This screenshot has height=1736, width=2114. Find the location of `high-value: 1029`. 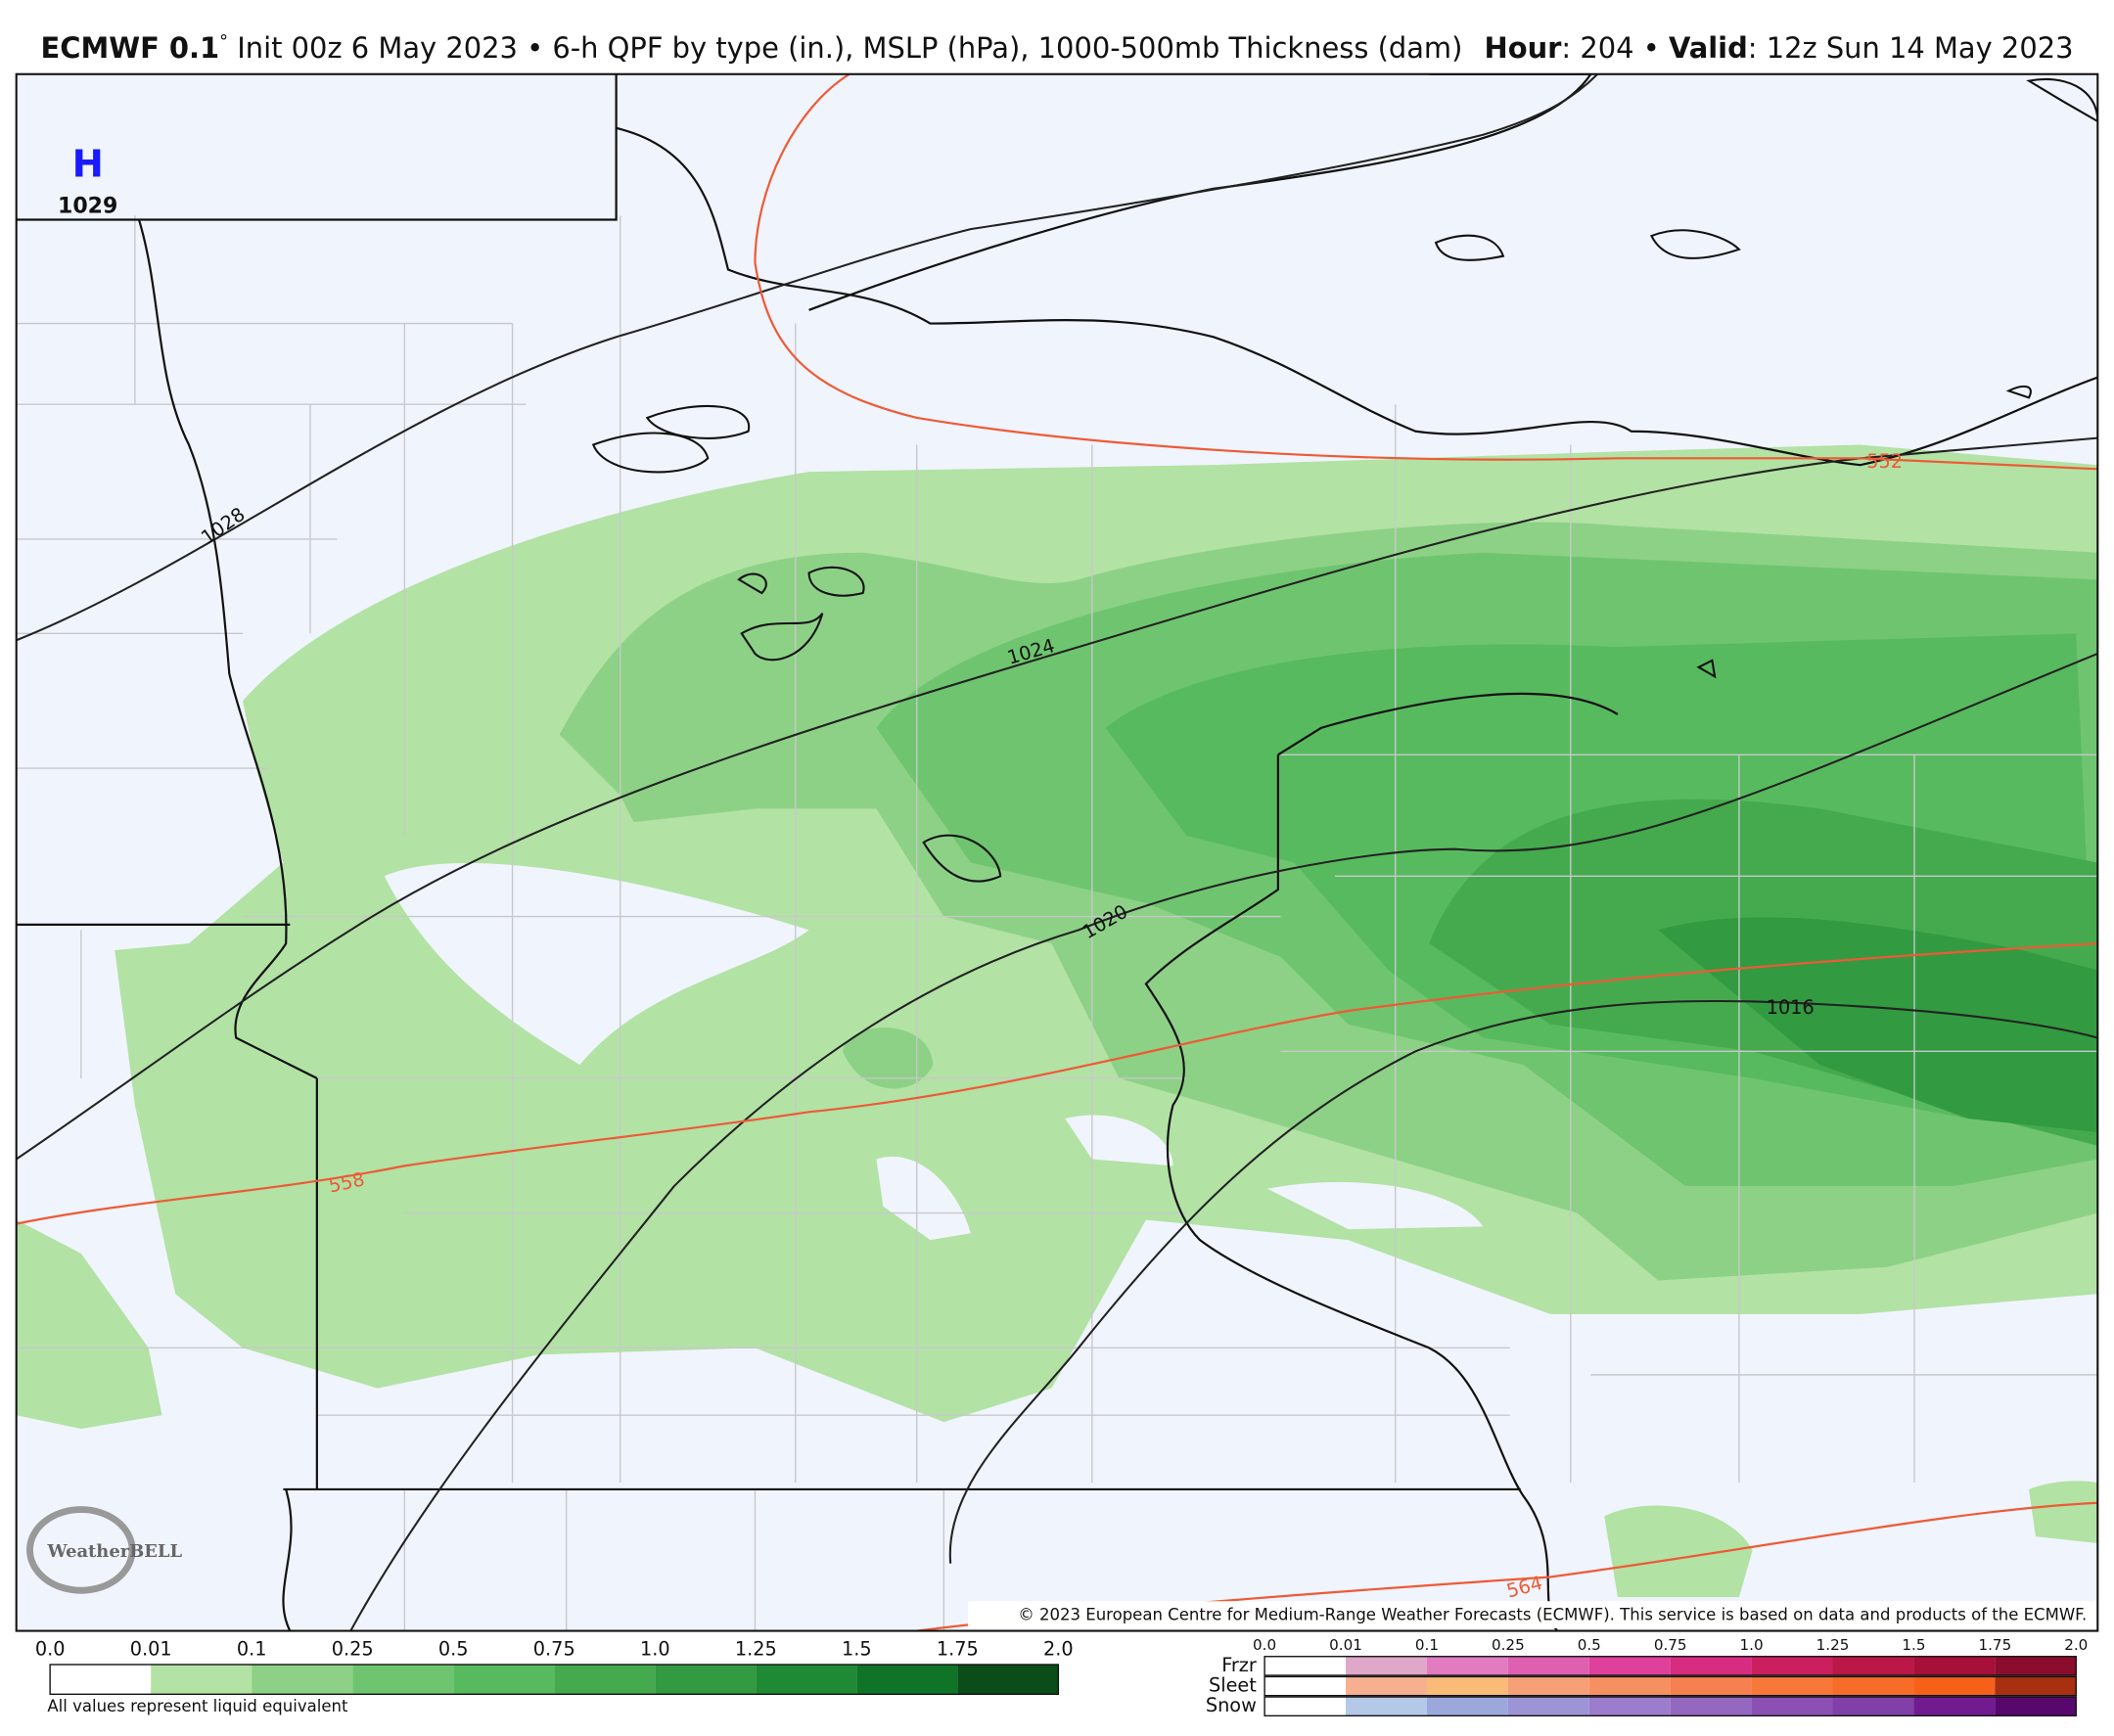

high-value: 1029 is located at coordinates (87, 207).